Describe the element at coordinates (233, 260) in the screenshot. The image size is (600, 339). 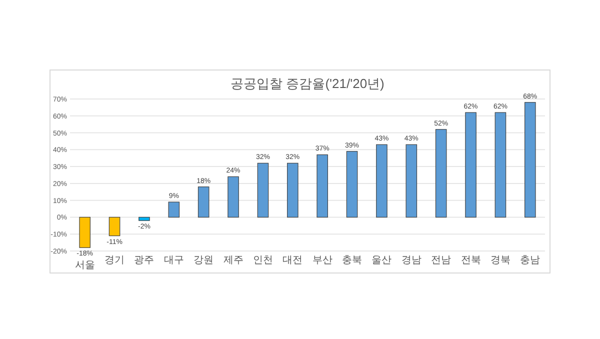
I see `x-tick-label: 제주` at that location.